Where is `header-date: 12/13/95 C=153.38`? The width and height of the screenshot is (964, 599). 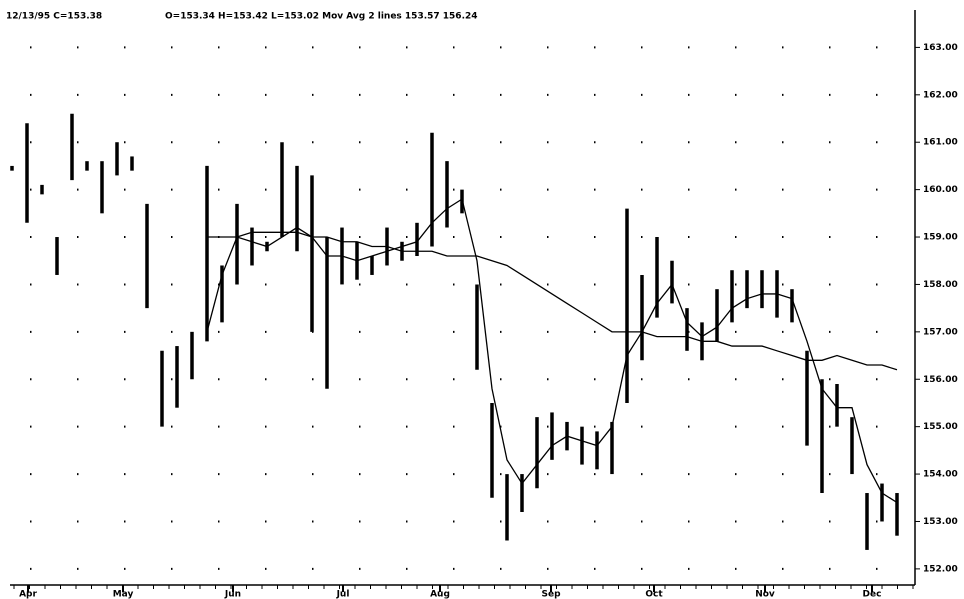
header-date: 12/13/95 C=153.38 is located at coordinates (54, 17).